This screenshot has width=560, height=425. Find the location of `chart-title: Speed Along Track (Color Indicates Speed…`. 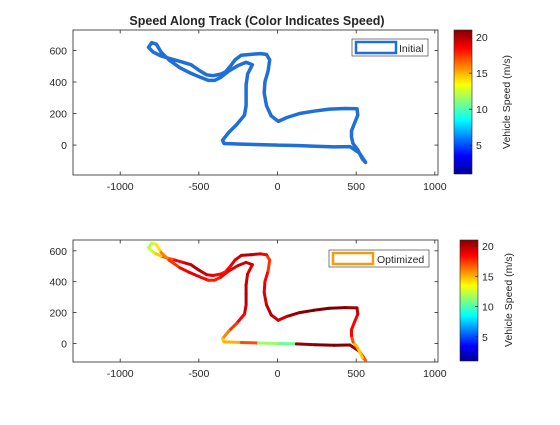

chart-title: Speed Along Track (Color Indicates Speed… is located at coordinates (256, 21).